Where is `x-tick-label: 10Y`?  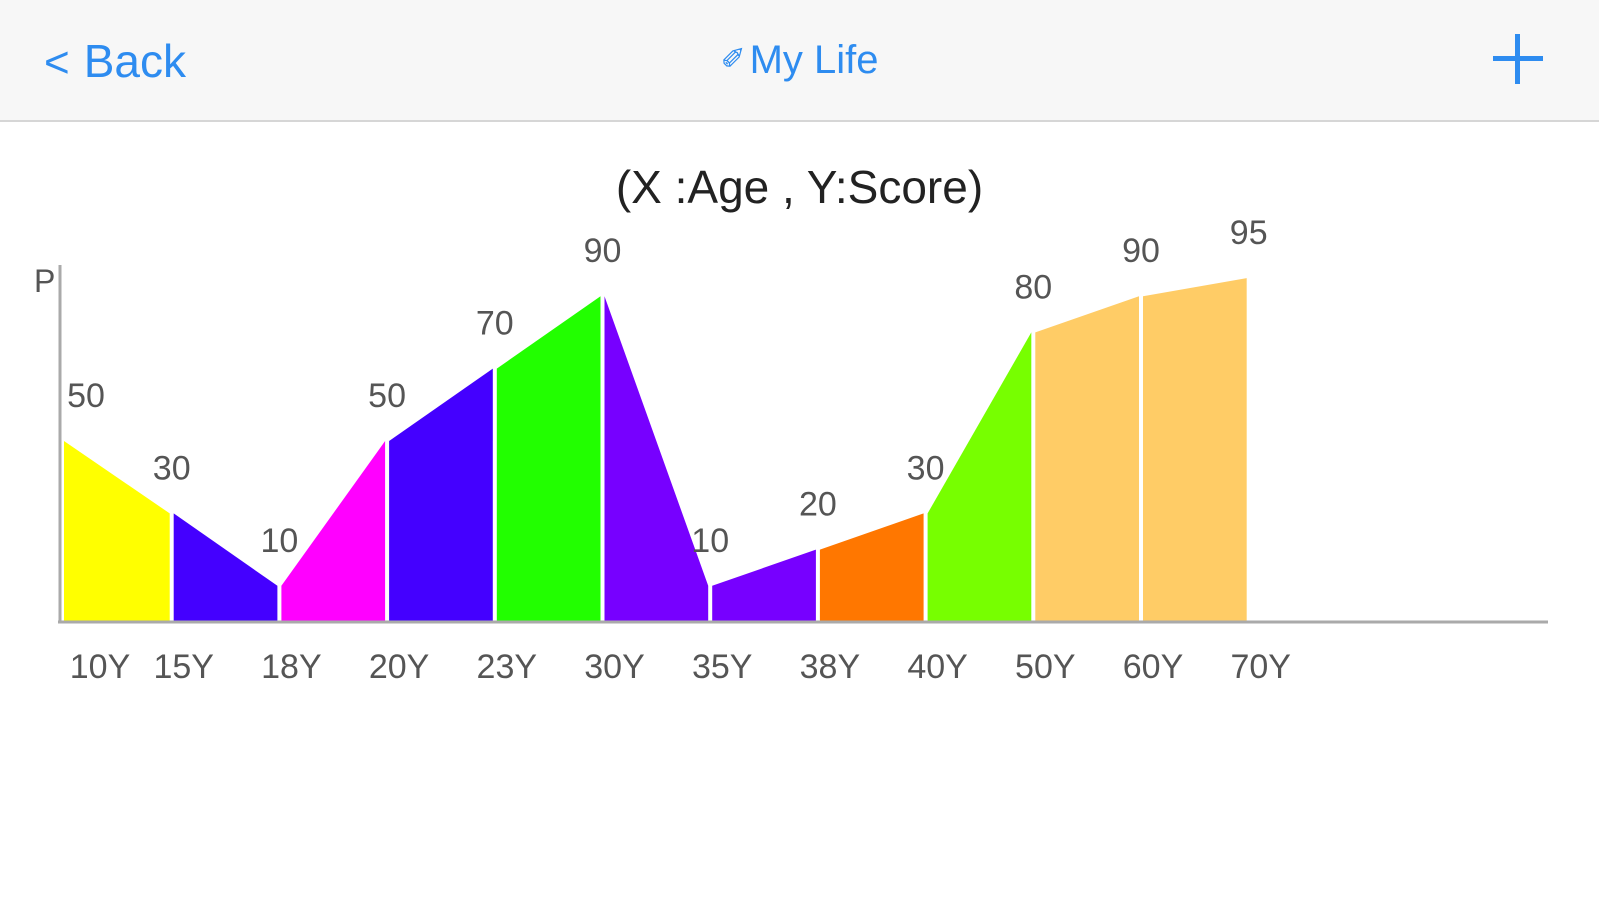 x-tick-label: 10Y is located at coordinates (100, 667).